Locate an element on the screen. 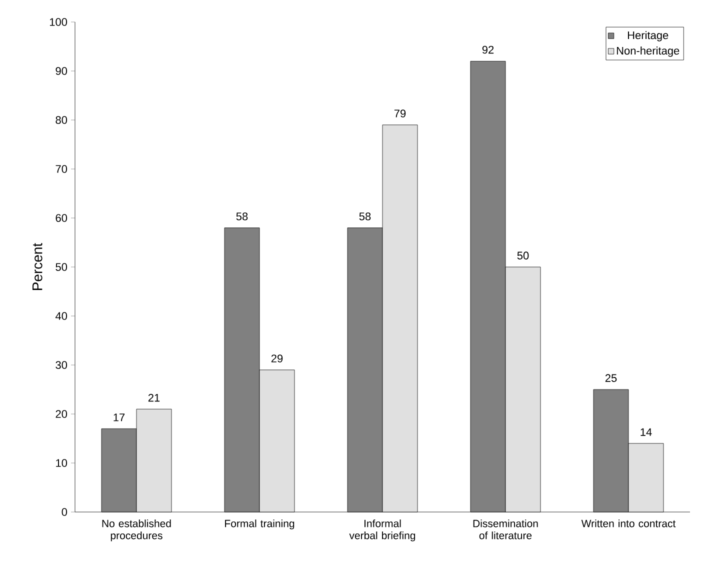 Image resolution: width=703 pixels, height=570 pixels. y-tick-label: 30 is located at coordinates (62, 365).